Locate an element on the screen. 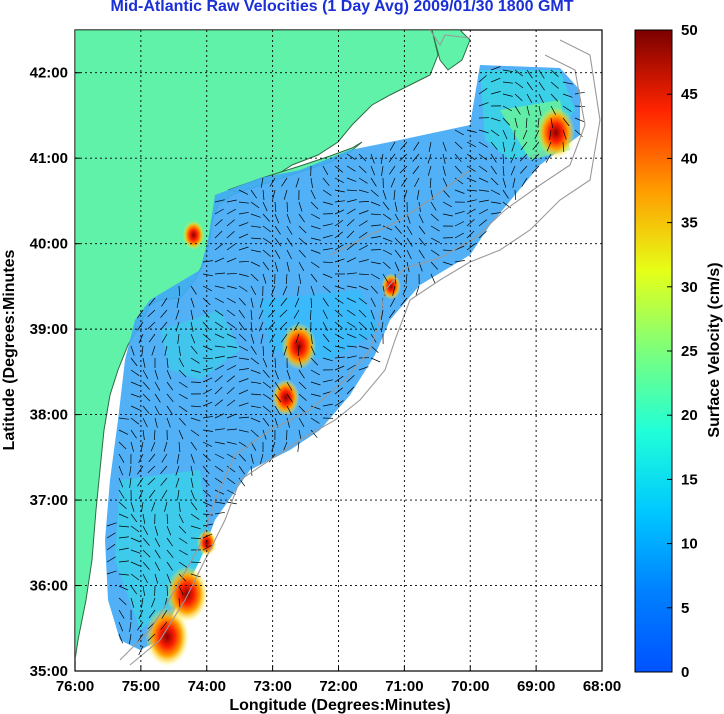 Image resolution: width=724 pixels, height=714 pixels. colorbar-tick-label: 25 is located at coordinates (689, 351).